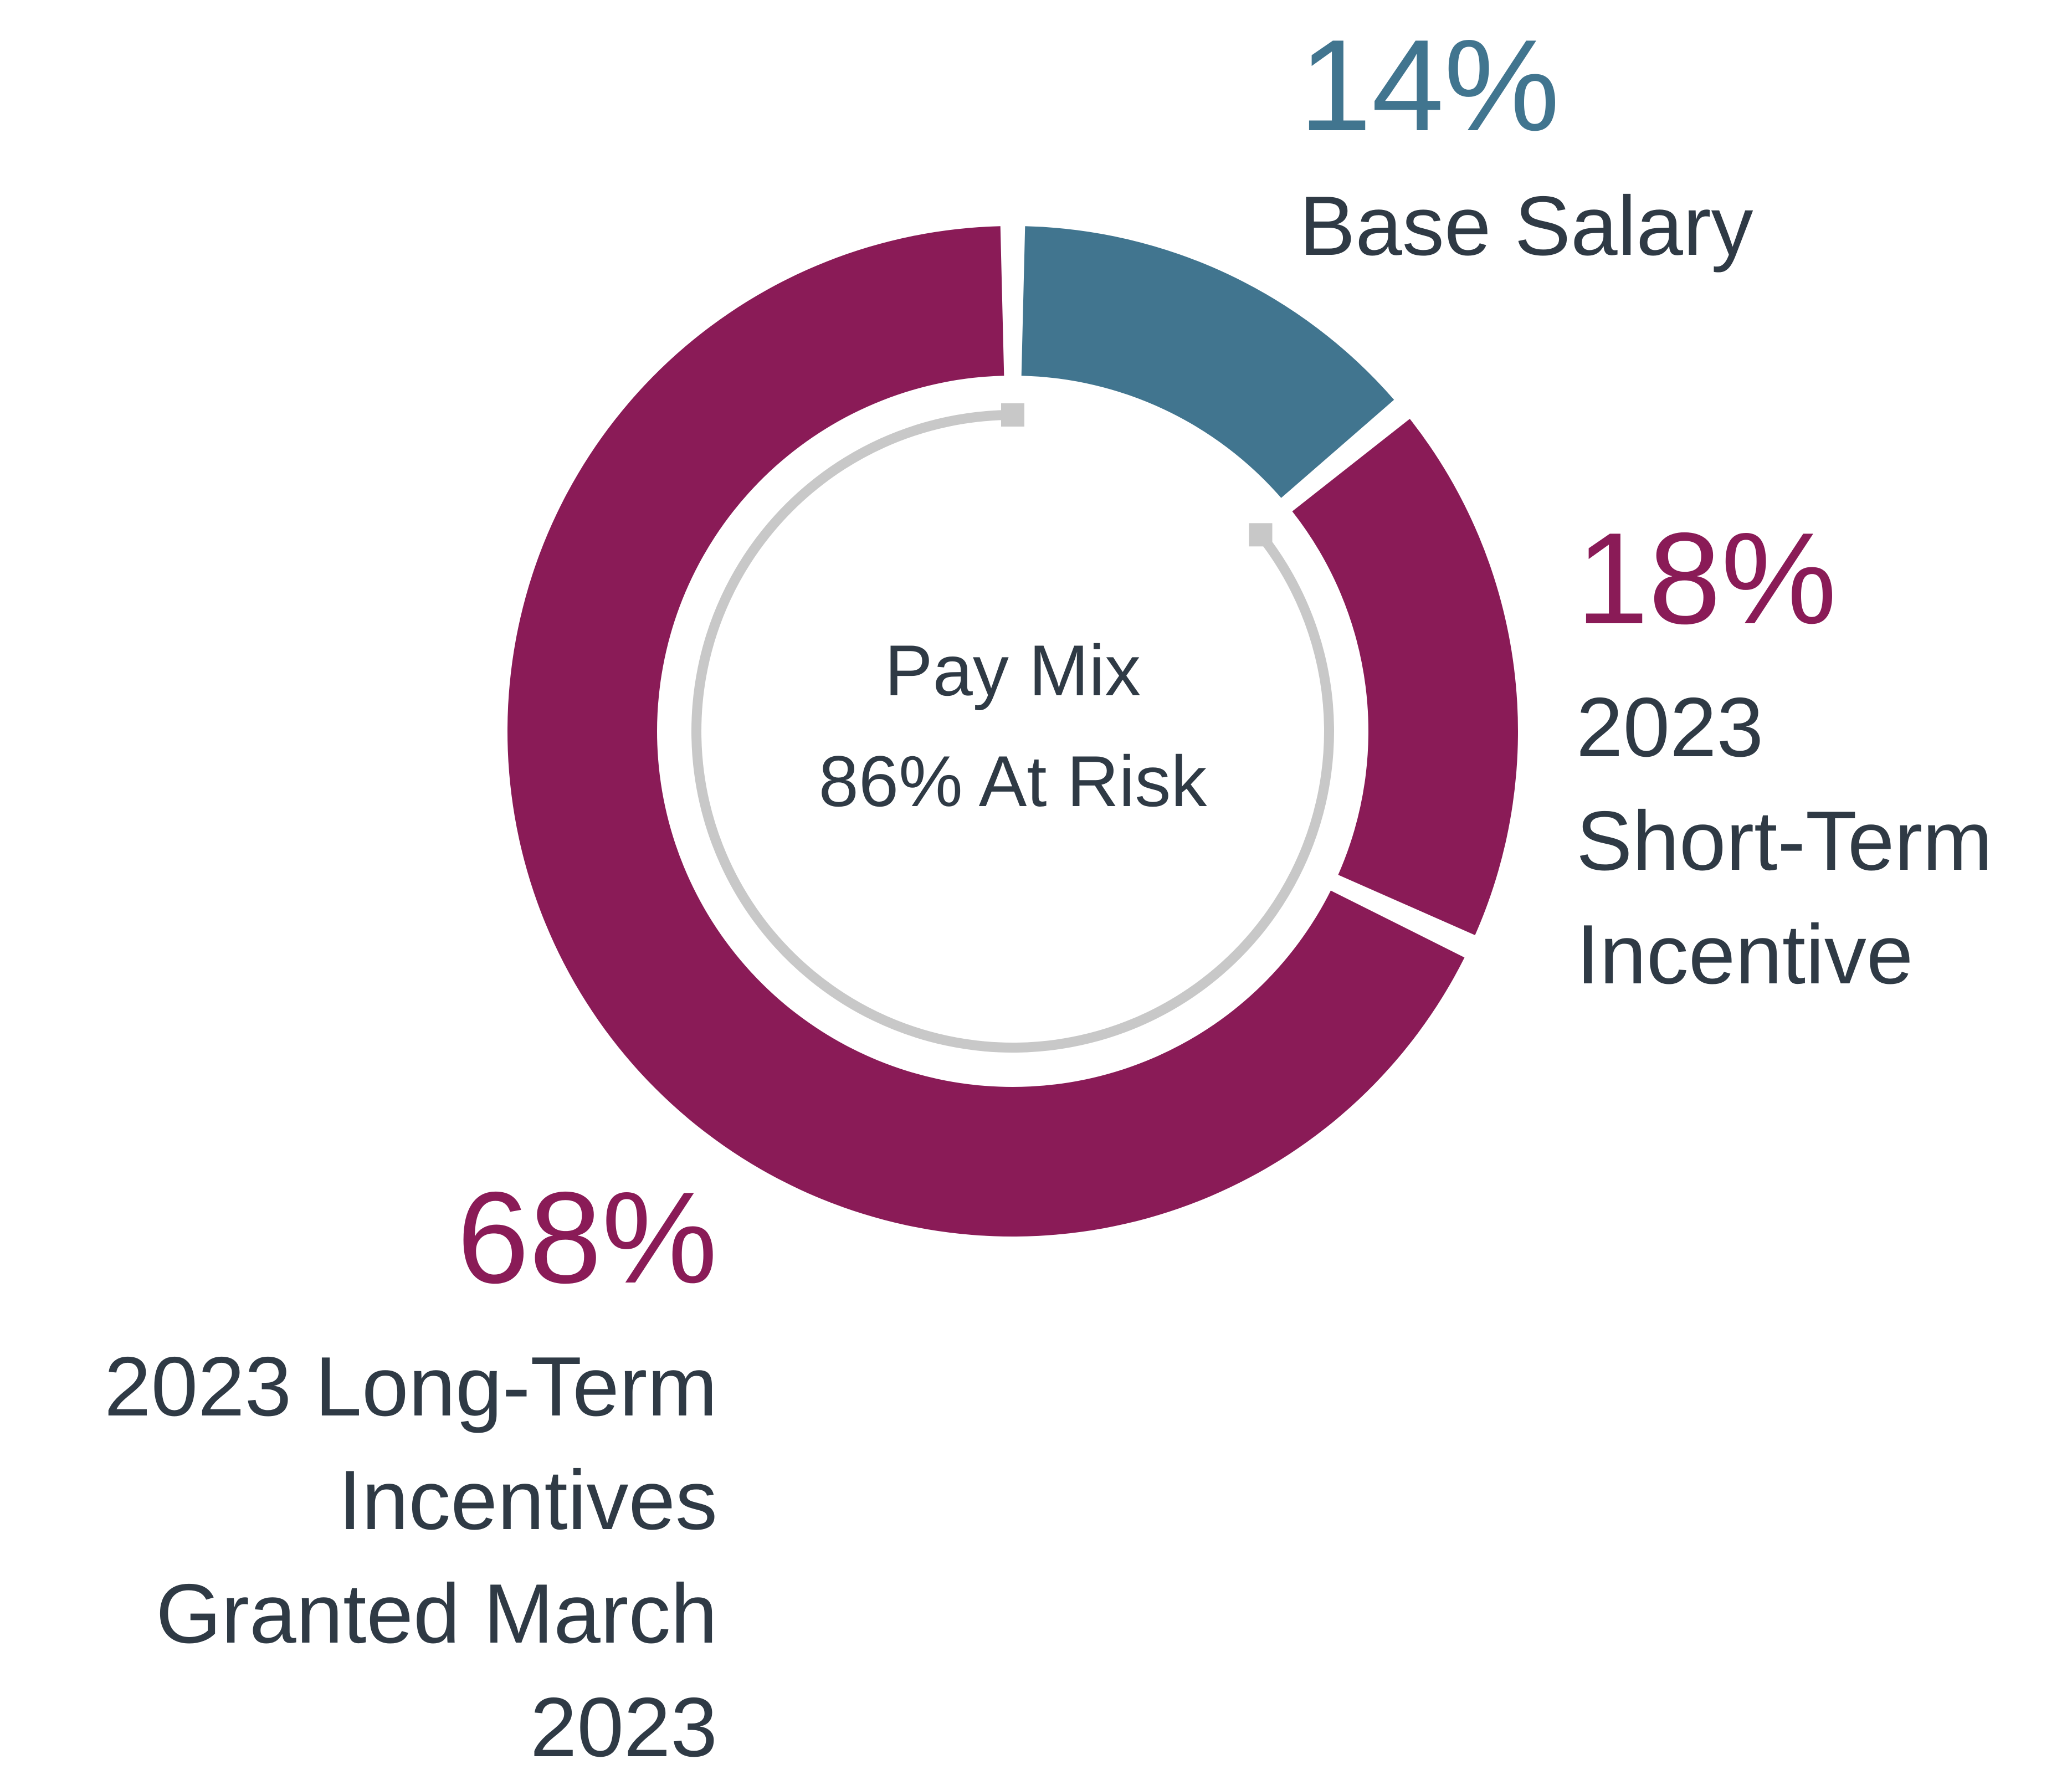 The image size is (2072, 1780). What do you see at coordinates (1784, 841) in the screenshot?
I see `category-label-2-line-2: Short-Term` at bounding box center [1784, 841].